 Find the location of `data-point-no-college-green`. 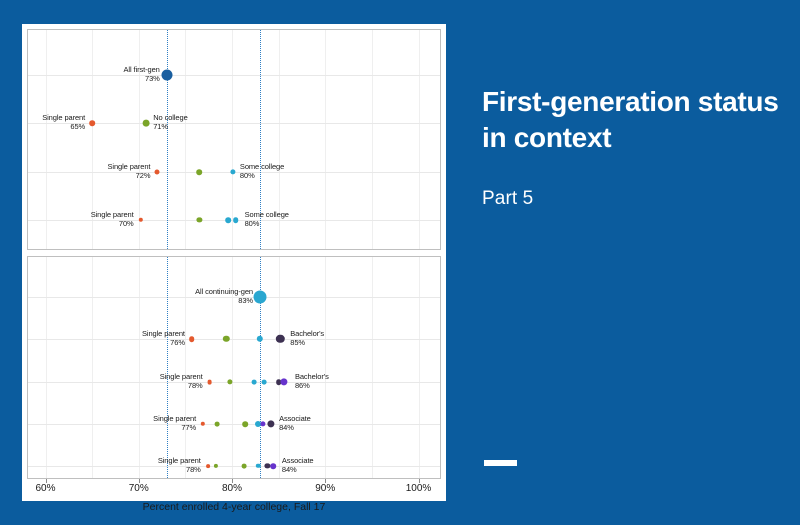

data-point-no-college-green is located at coordinates (146, 123).